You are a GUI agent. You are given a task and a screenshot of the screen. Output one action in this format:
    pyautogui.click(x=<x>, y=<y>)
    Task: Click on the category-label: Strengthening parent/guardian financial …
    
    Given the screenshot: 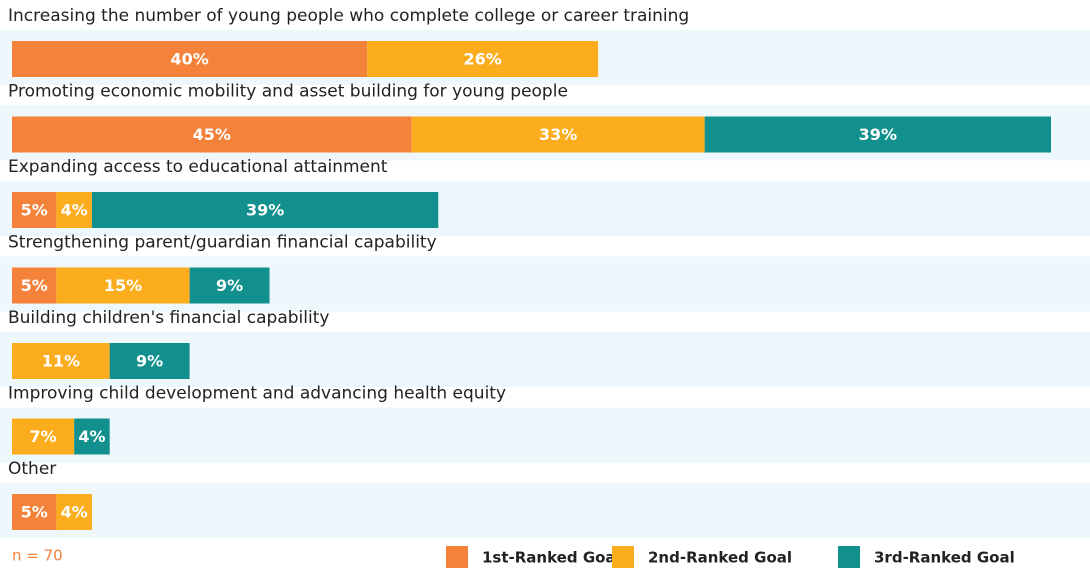 What is the action you would take?
    pyautogui.click(x=222, y=243)
    